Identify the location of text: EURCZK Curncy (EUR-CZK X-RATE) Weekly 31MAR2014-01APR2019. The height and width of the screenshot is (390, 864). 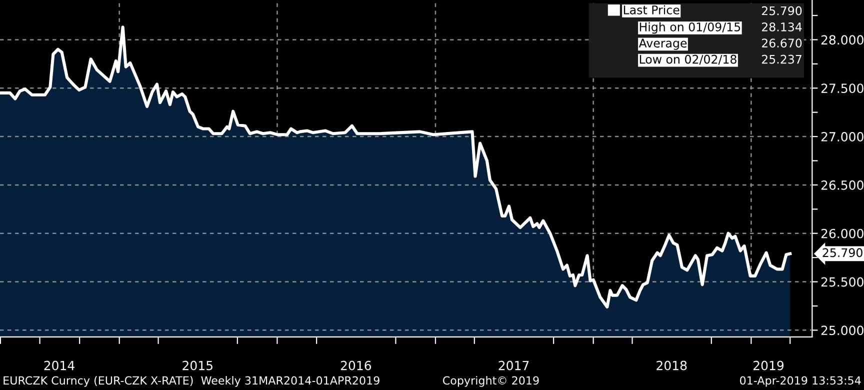
(192, 381).